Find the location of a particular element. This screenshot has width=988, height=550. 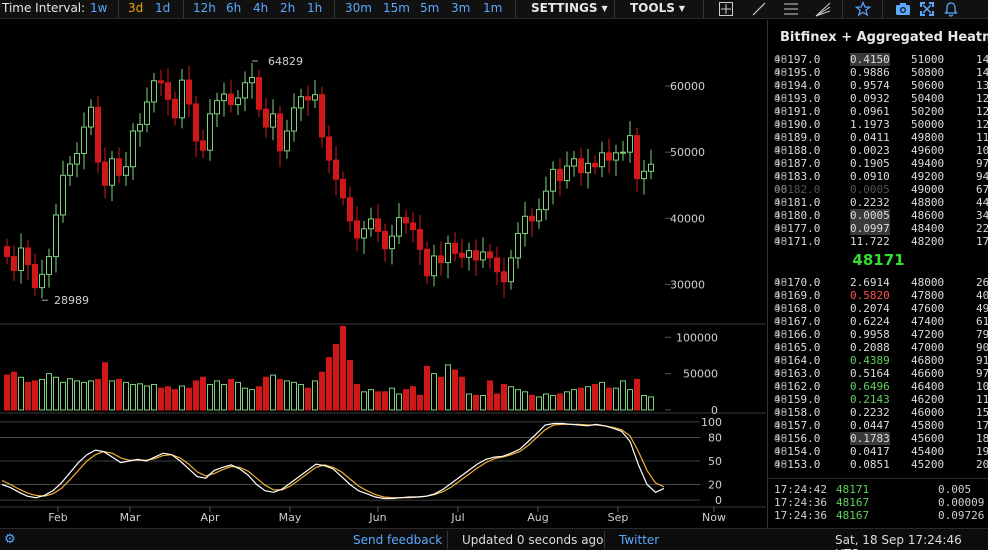

footer-divider is located at coordinates (604, 540).